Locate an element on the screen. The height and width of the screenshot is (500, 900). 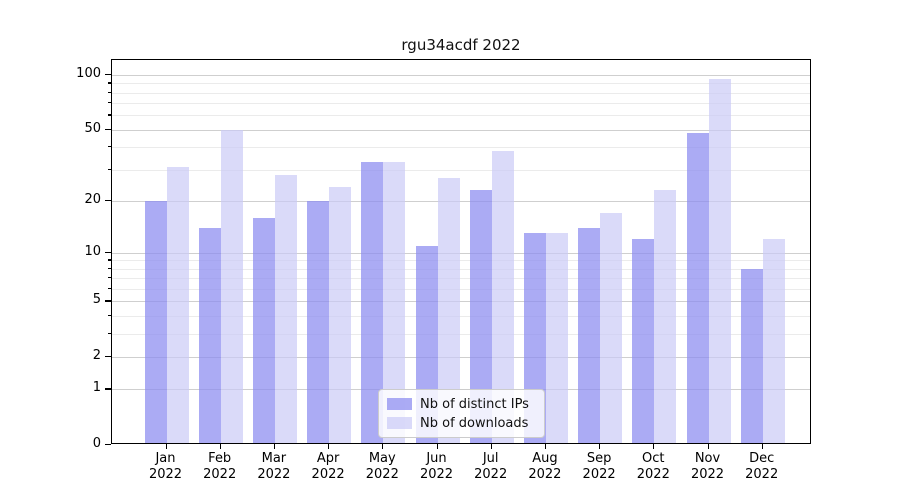
y-tick-label: 5 is located at coordinates (96, 300).